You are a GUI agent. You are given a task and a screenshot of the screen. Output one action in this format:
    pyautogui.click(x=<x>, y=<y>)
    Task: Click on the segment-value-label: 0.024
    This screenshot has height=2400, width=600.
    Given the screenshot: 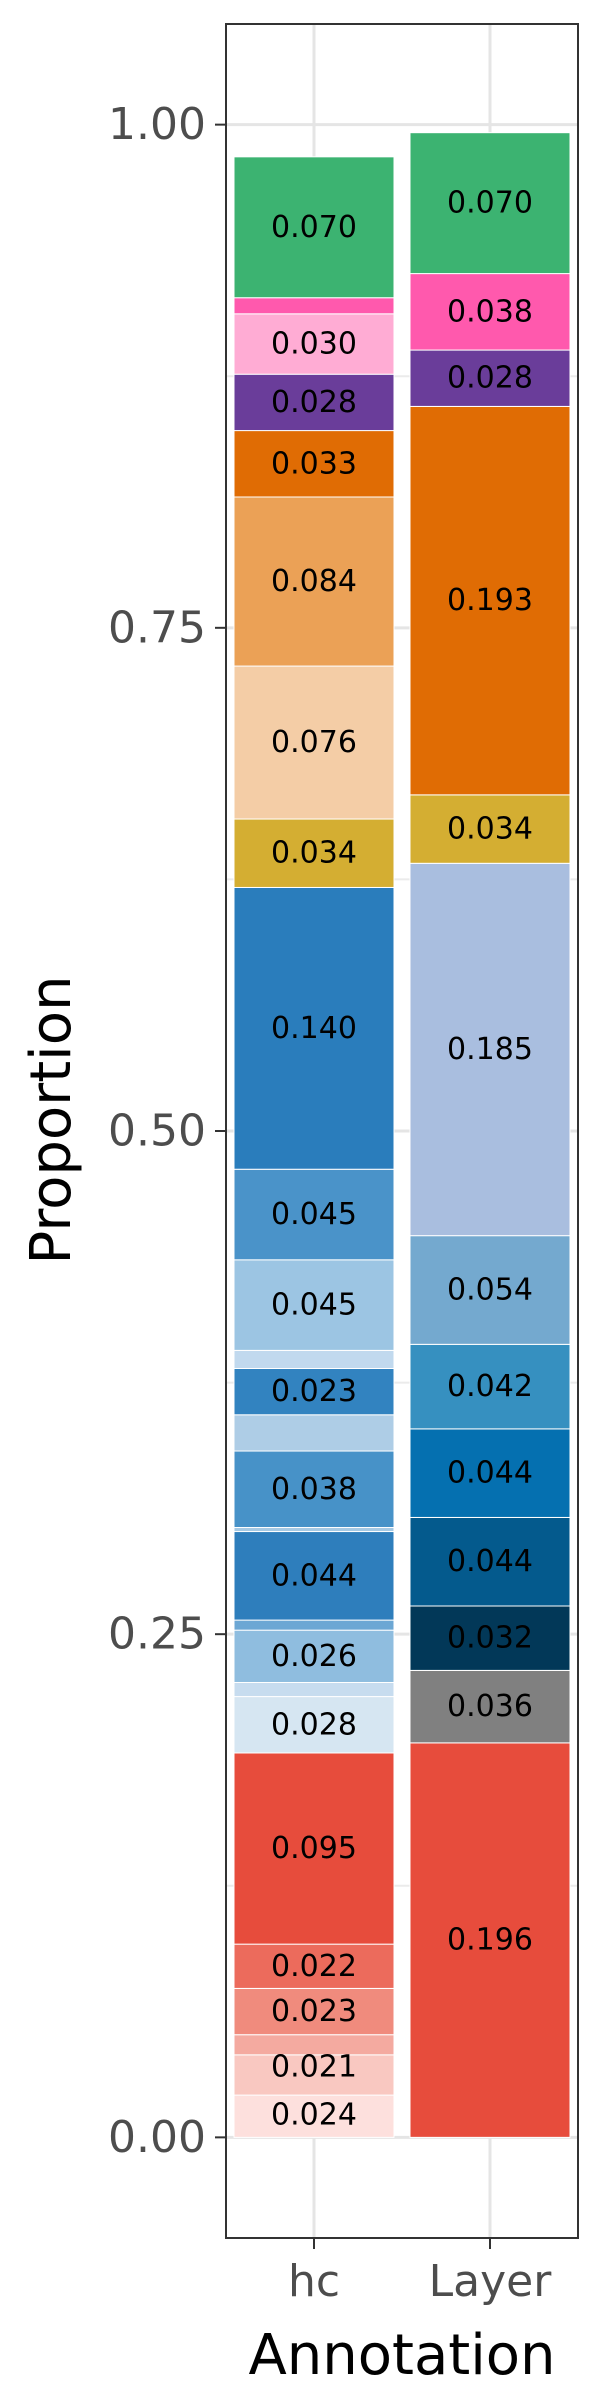 What is the action you would take?
    pyautogui.click(x=314, y=2115)
    